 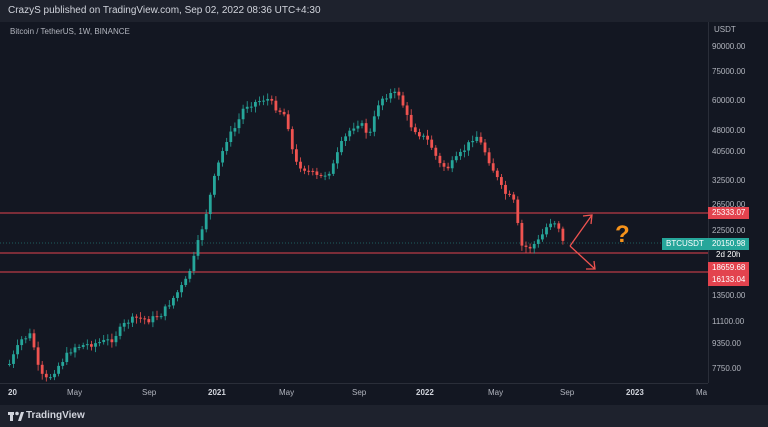 I want to click on price-axis, so click(x=738, y=202).